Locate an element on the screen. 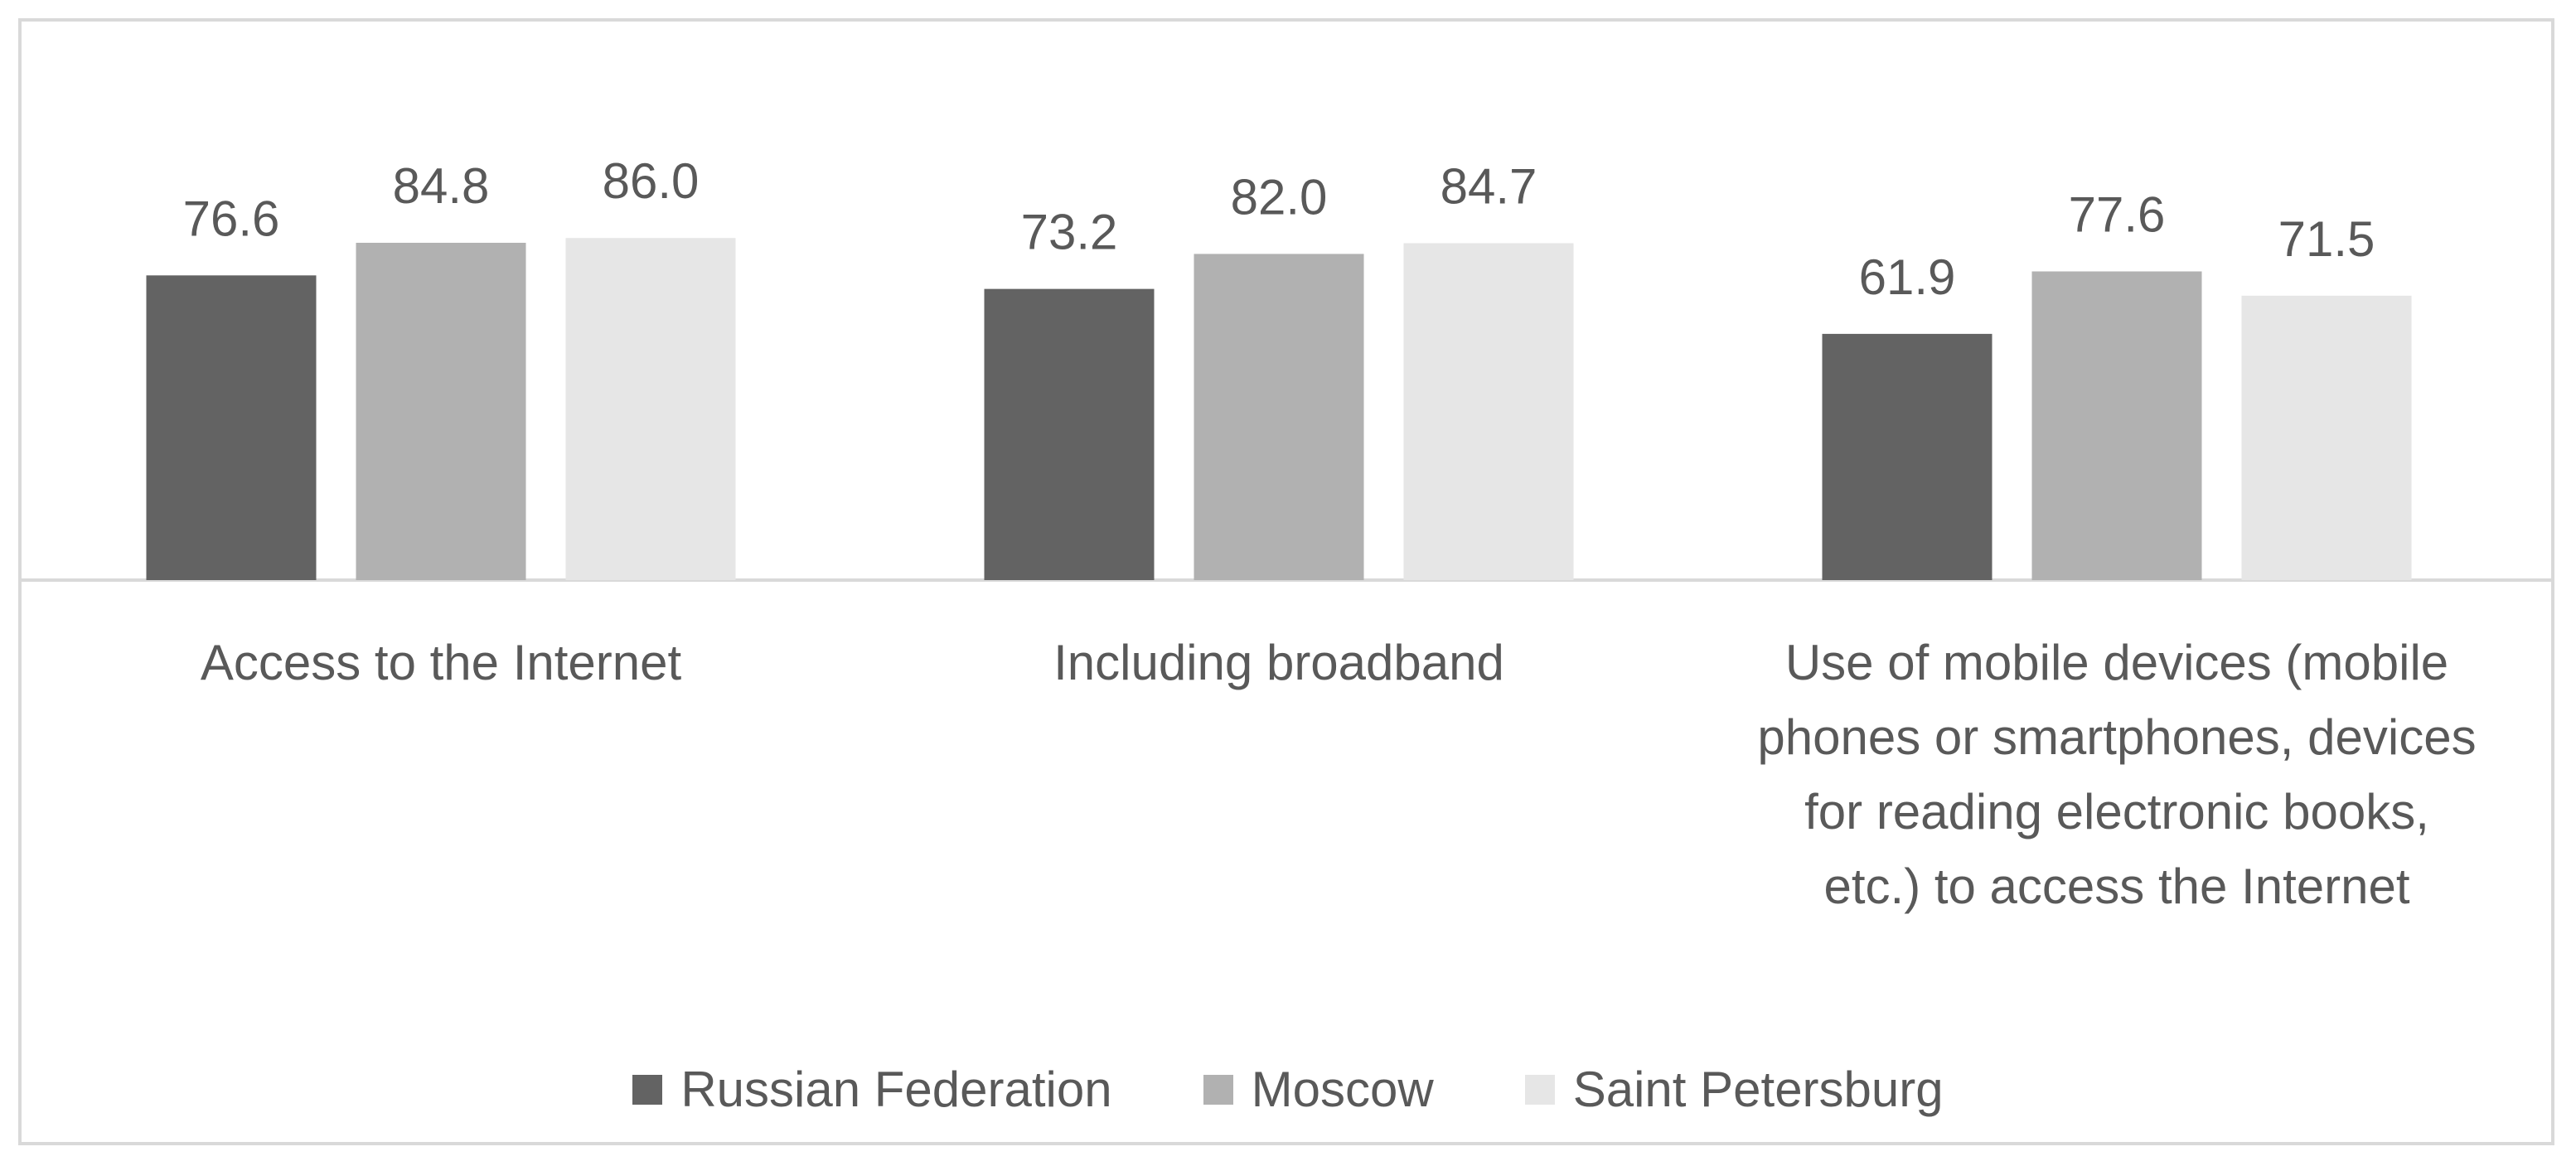 This screenshot has height=1166, width=2576. data-label-moscow-1: 84.8 is located at coordinates (441, 186).